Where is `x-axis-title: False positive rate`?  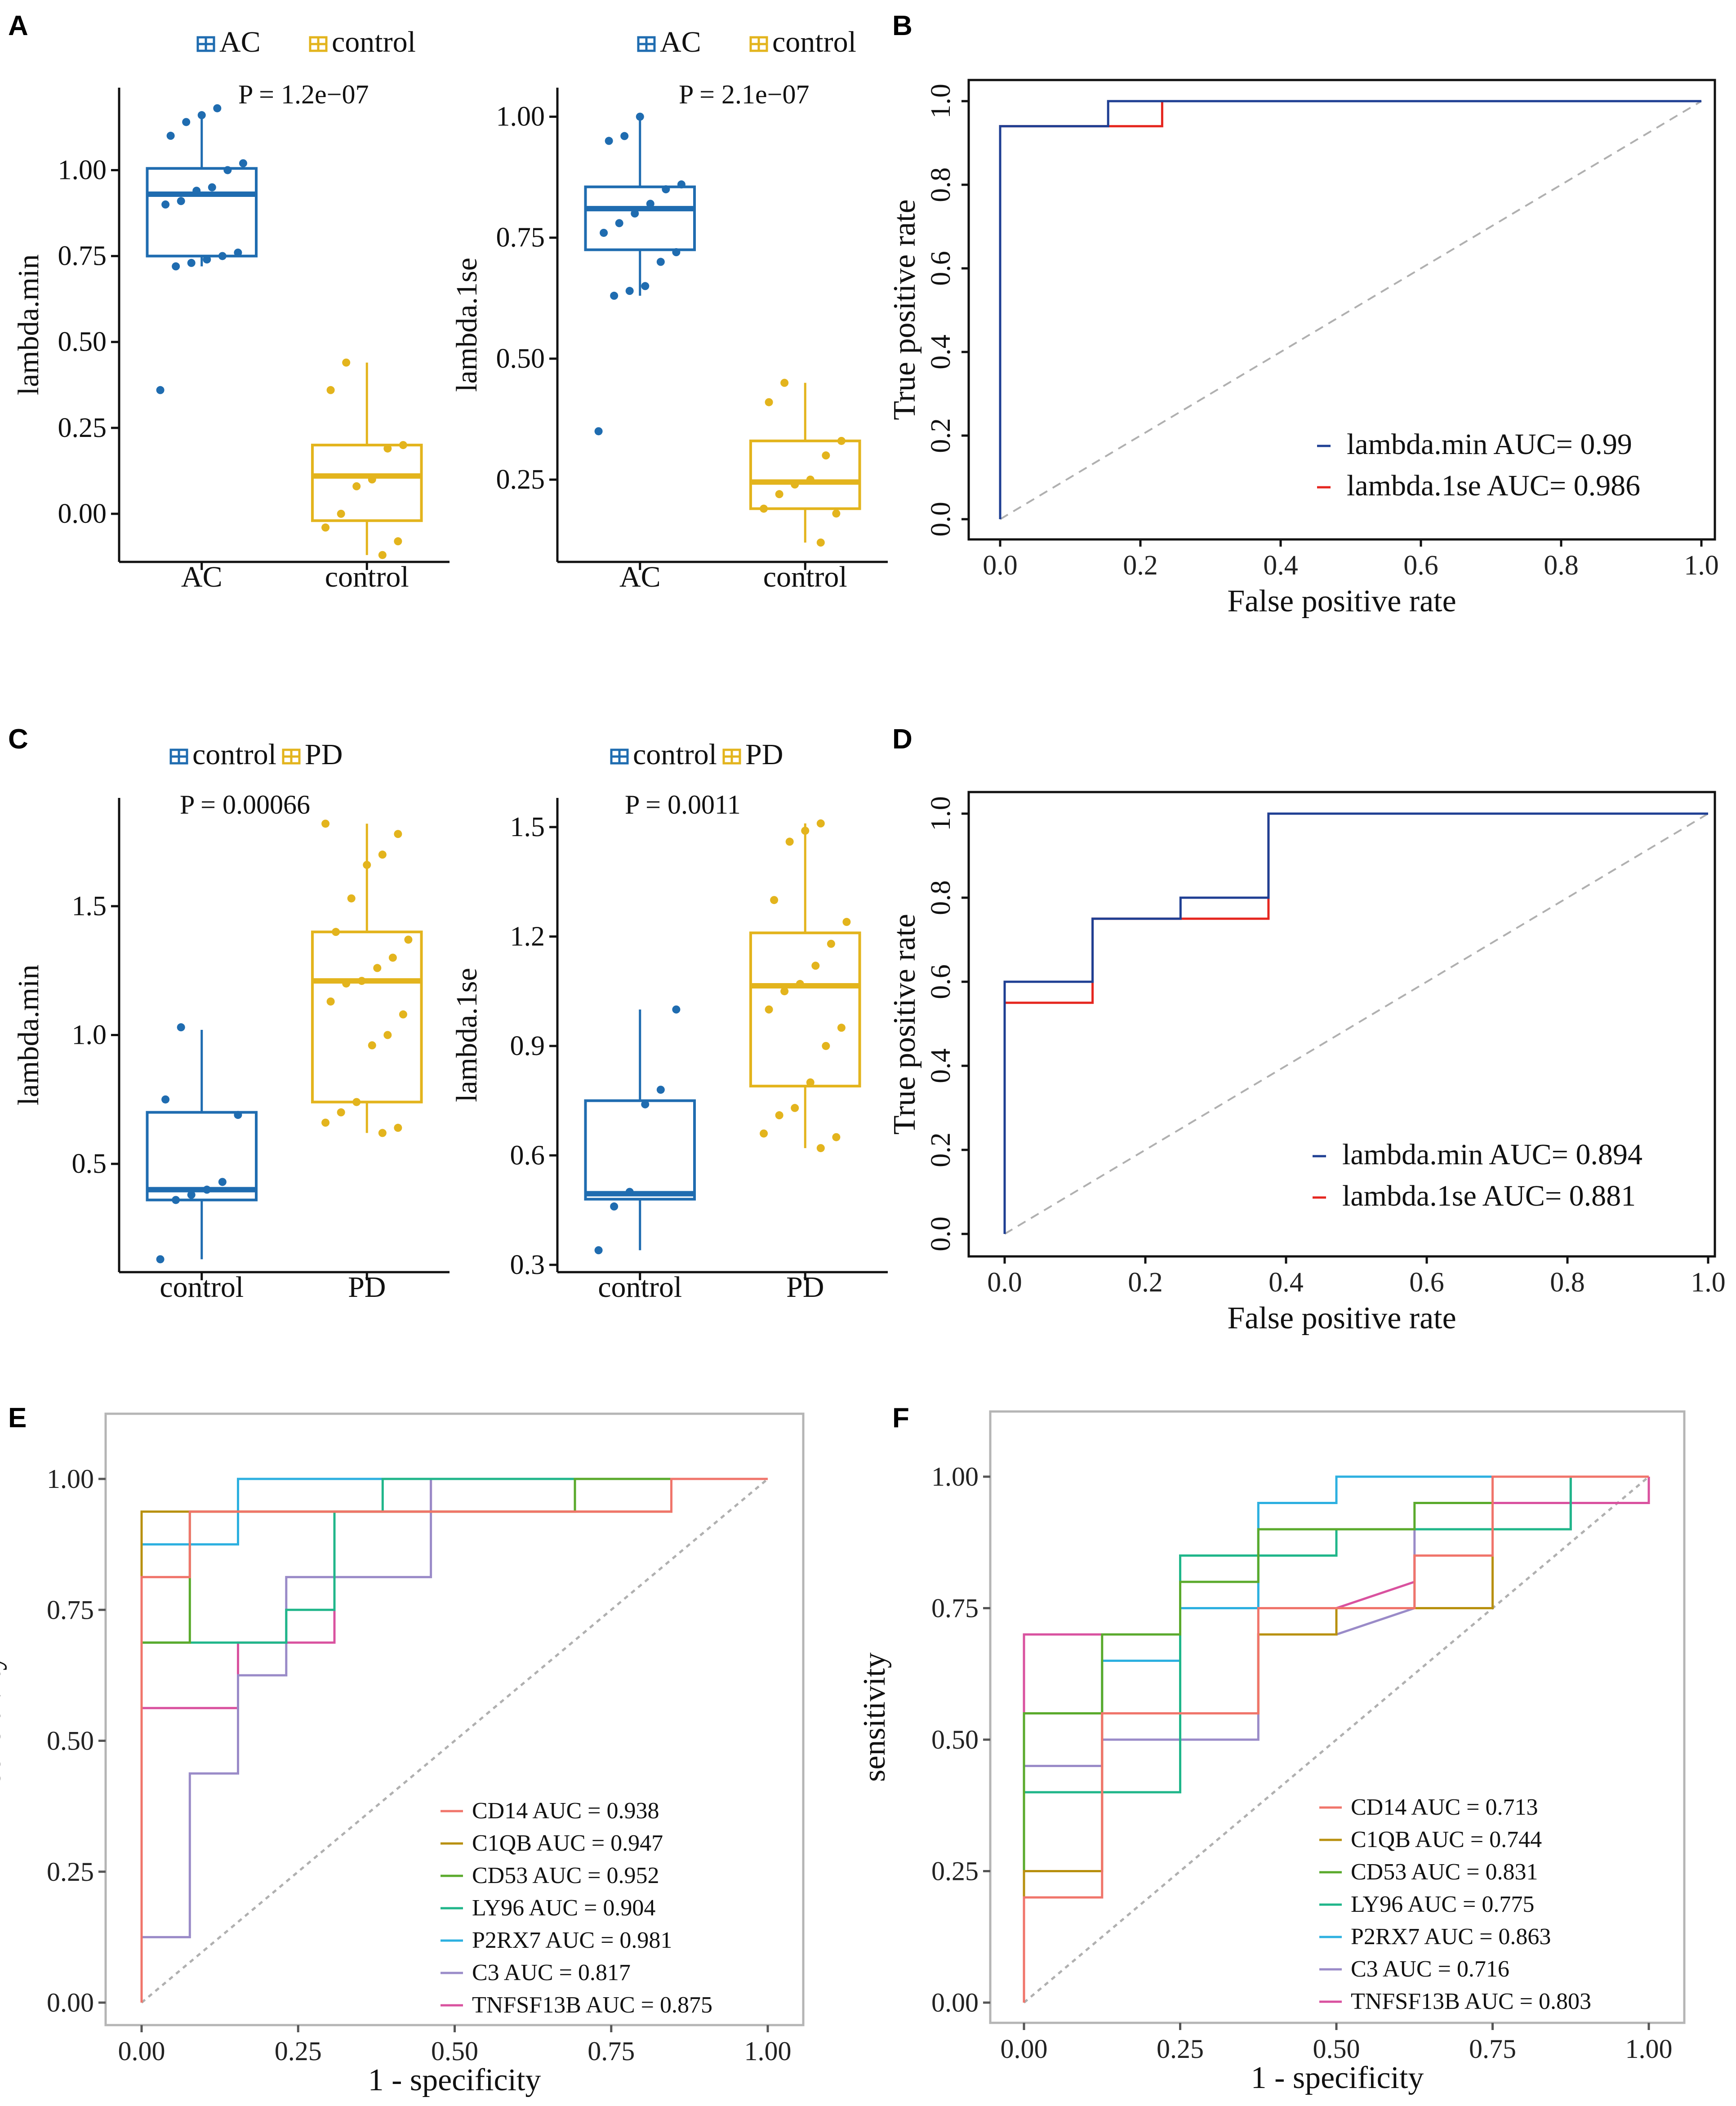 x-axis-title: False positive rate is located at coordinates (1341, 601).